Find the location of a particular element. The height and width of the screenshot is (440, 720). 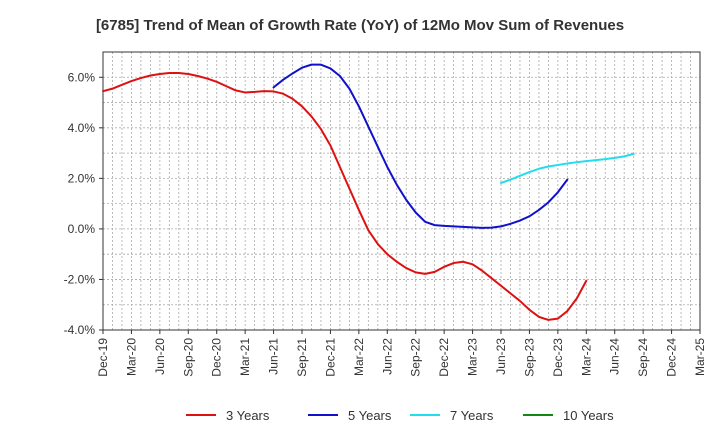

legend-label: 7 Years is located at coordinates (472, 415).